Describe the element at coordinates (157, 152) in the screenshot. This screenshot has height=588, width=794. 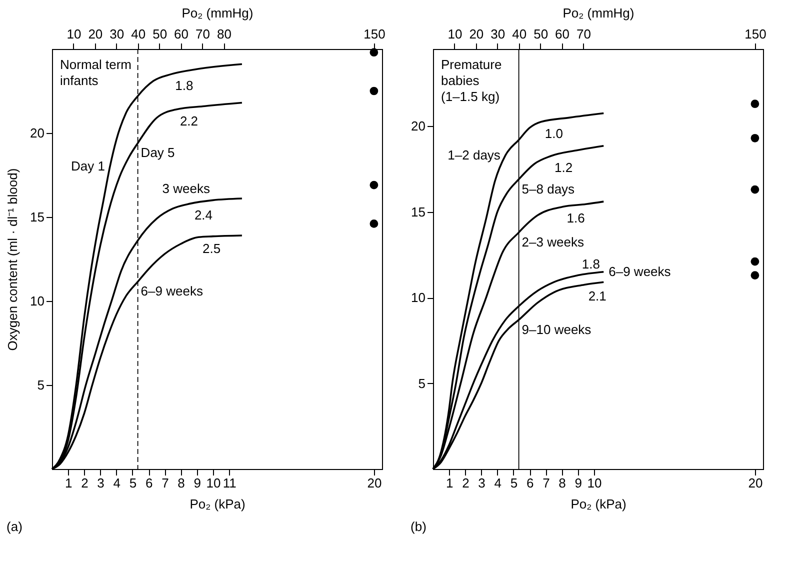
I see `series-label: Day 5` at that location.